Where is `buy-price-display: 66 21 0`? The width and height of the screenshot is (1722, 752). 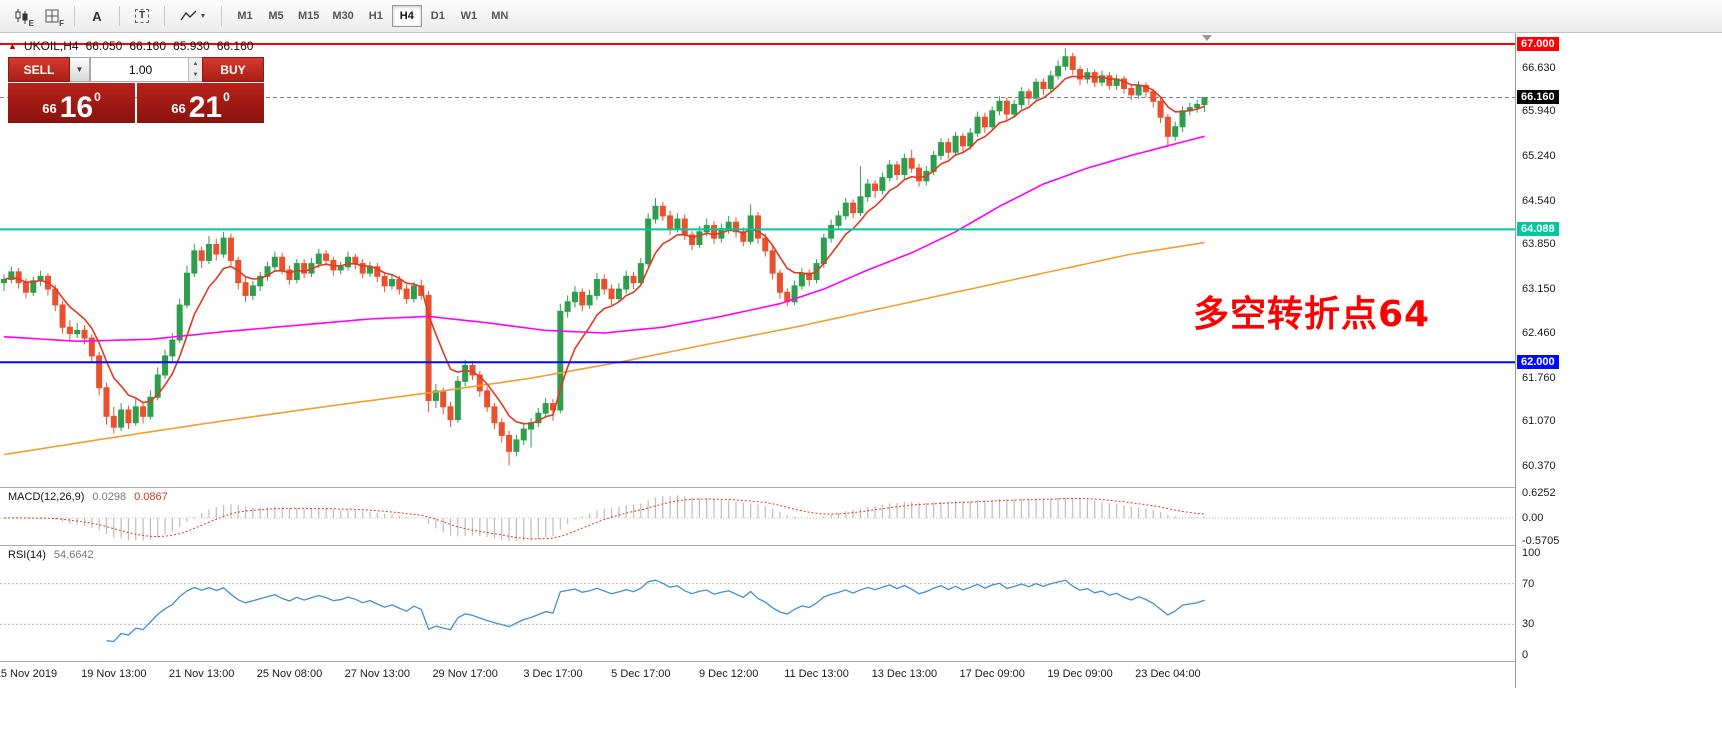 buy-price-display: 66 21 0 is located at coordinates (200, 103).